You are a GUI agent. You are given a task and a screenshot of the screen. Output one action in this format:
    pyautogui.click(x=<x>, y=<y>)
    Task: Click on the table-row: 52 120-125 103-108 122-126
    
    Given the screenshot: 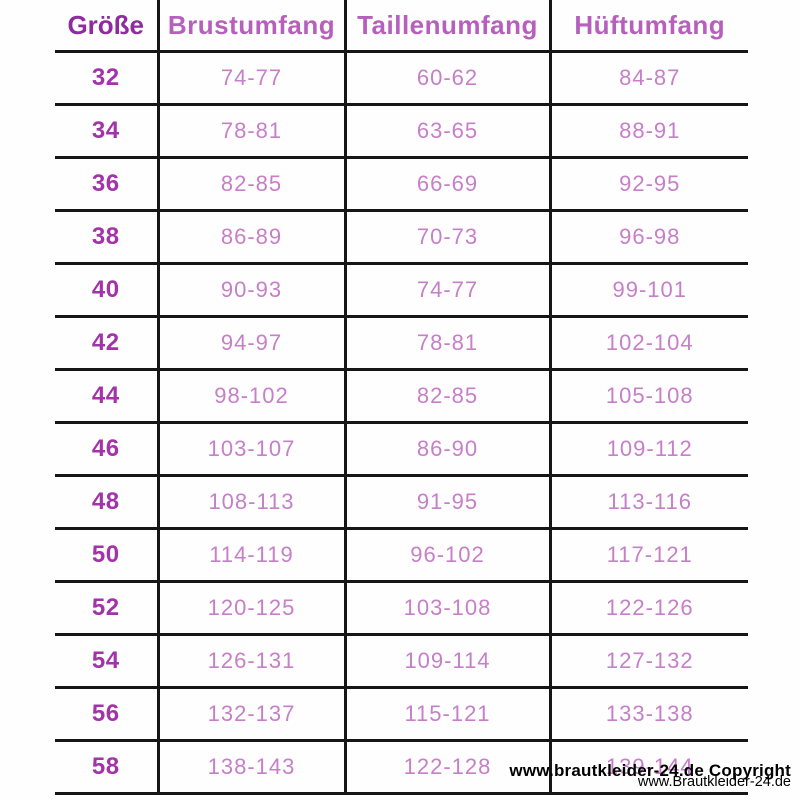 What is the action you would take?
    pyautogui.click(x=401, y=607)
    